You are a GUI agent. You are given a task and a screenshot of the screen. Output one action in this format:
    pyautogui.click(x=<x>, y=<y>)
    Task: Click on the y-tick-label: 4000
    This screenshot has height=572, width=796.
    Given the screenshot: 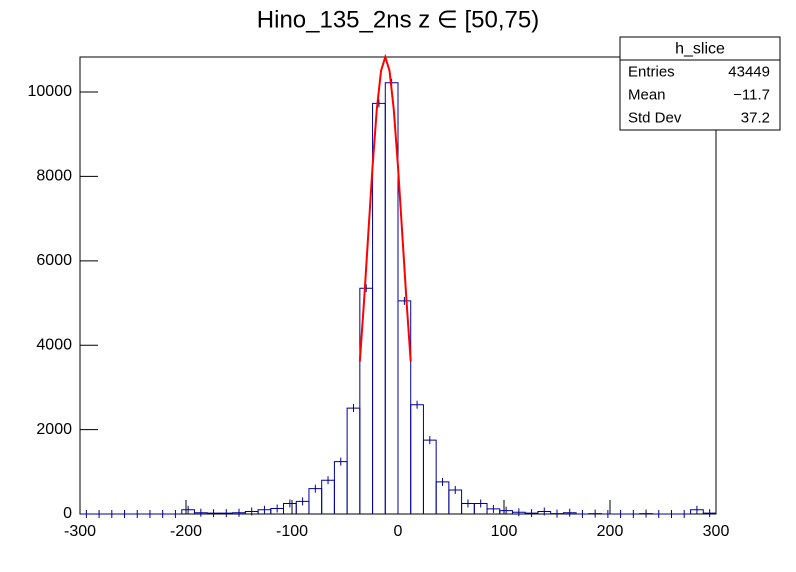 What is the action you would take?
    pyautogui.click(x=54, y=344)
    